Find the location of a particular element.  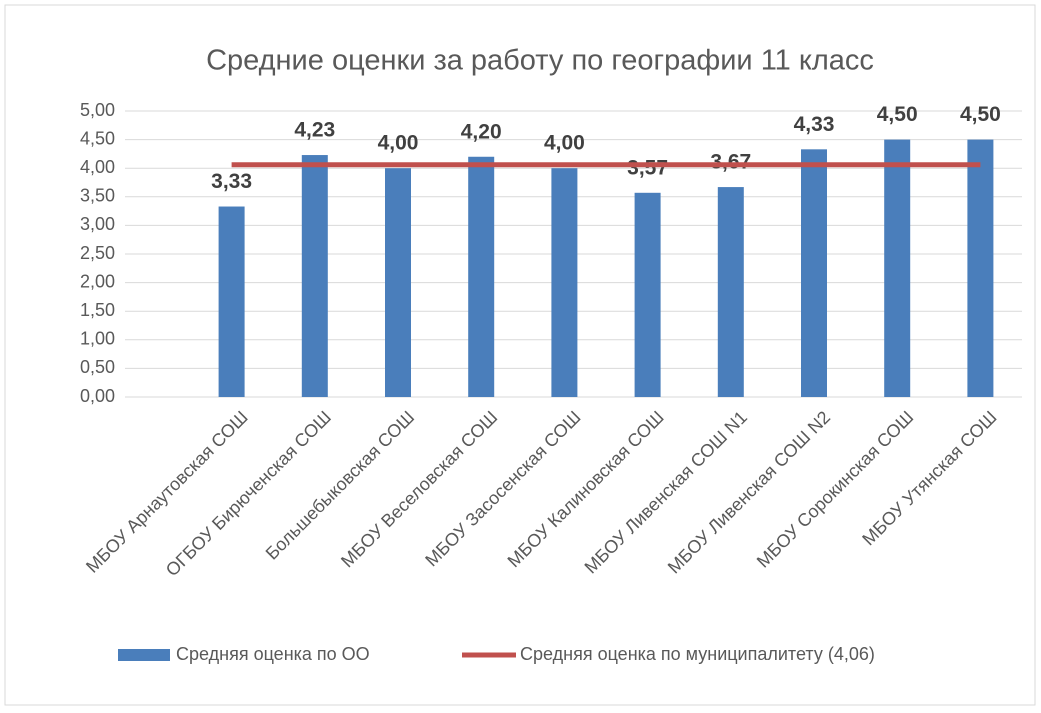

y-tick-label: 5,00 is located at coordinates (97, 110).